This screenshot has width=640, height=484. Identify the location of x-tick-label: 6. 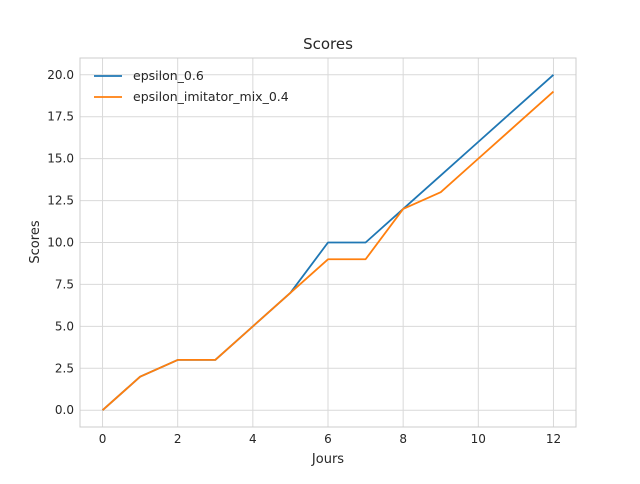
(328, 439).